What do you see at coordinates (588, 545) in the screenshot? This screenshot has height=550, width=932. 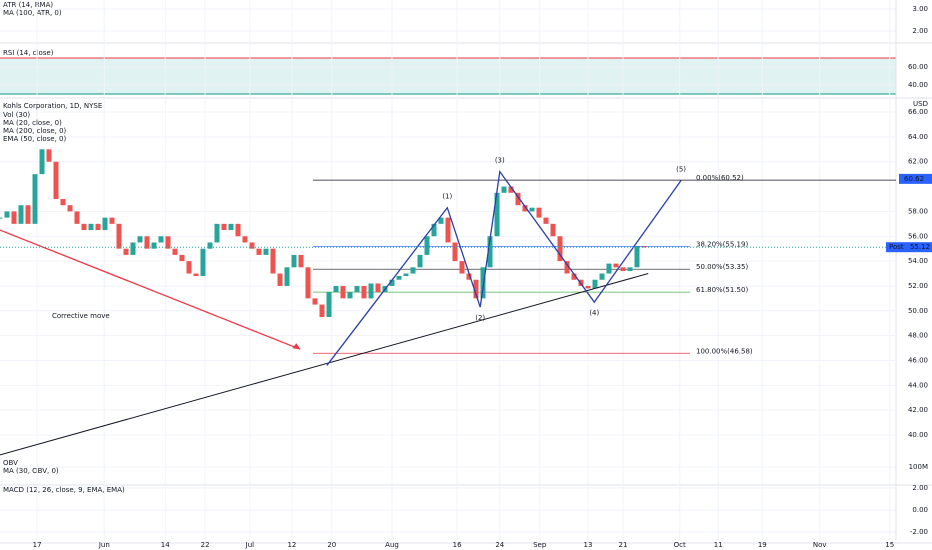 I see `x-tick-label: 13` at bounding box center [588, 545].